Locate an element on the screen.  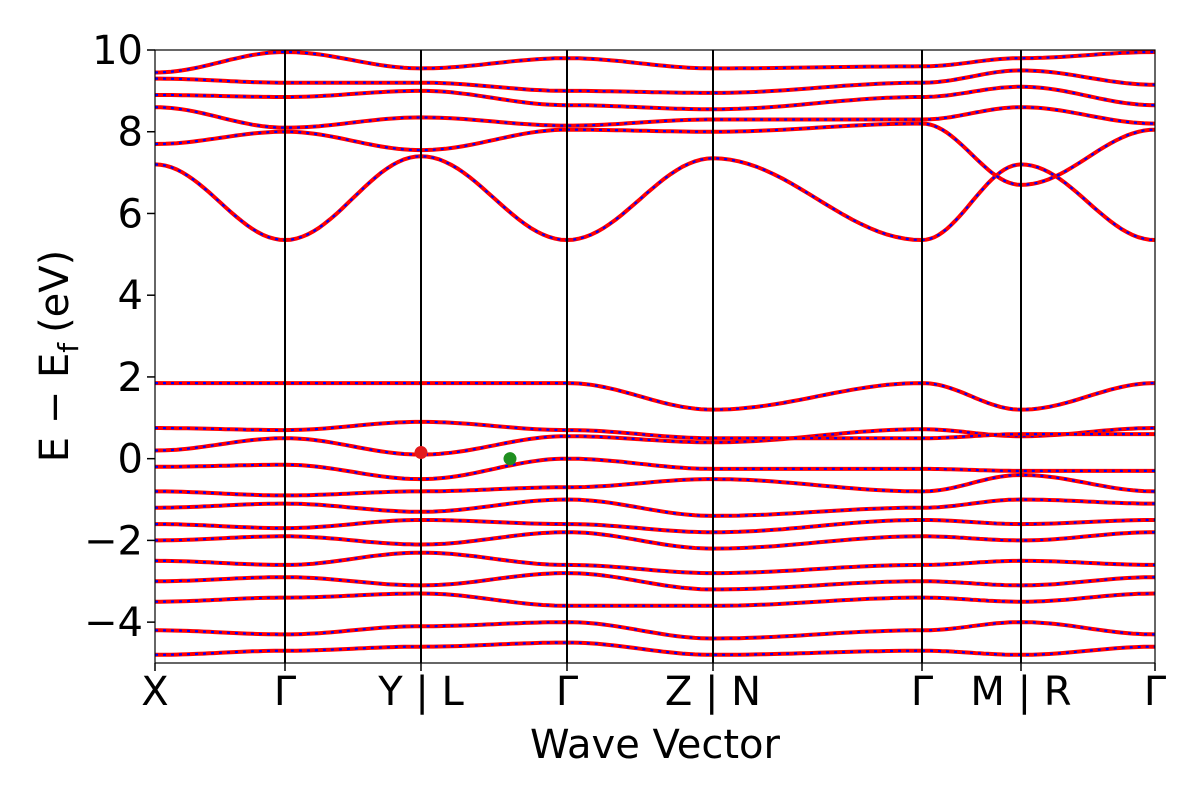
x-tick-label: Y | L is located at coordinates (420, 692).